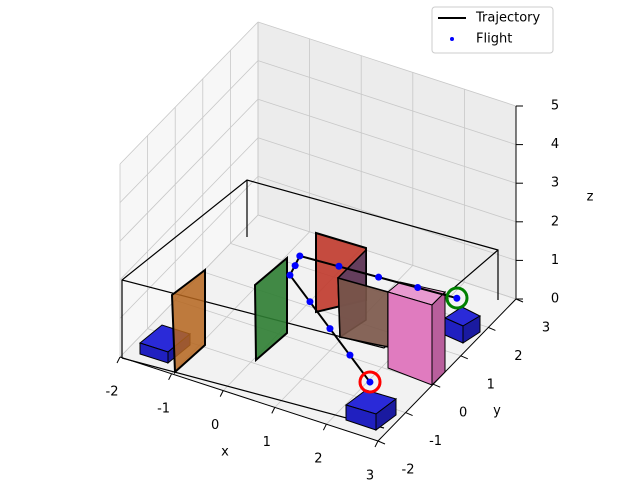 The height and width of the screenshot is (484, 640). I want to click on left-pane, so click(189, 189).